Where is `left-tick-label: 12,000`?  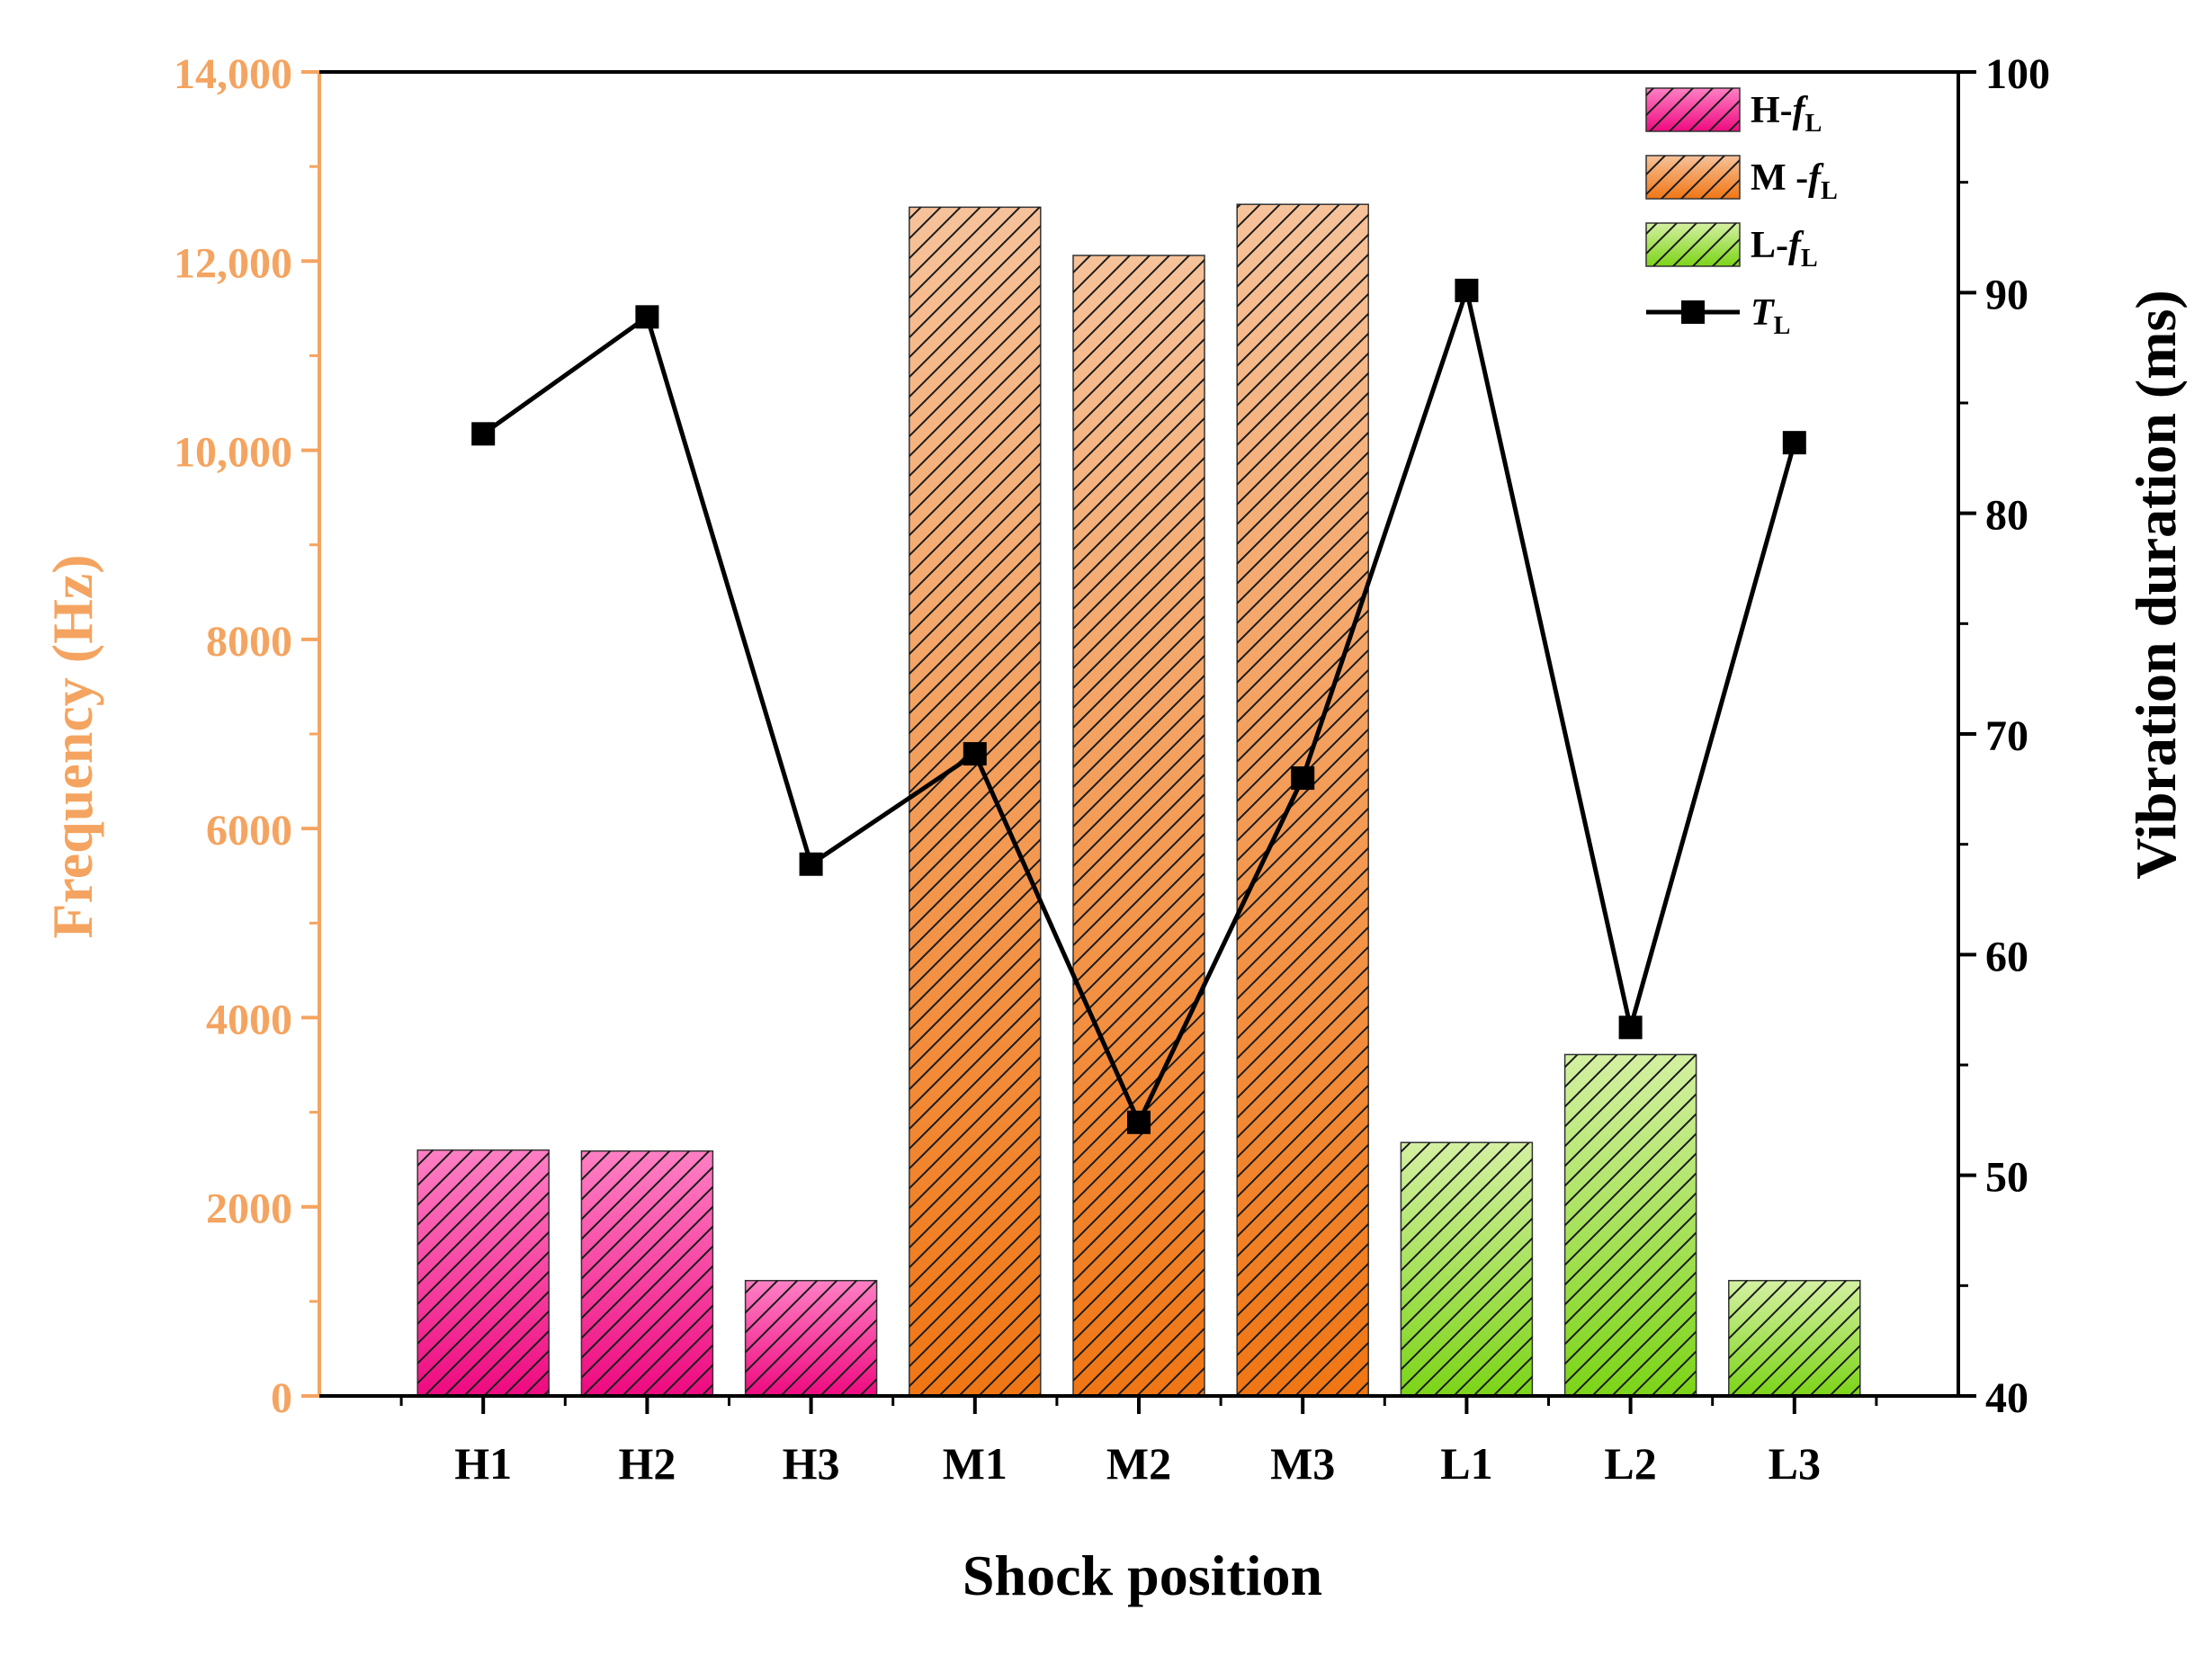
left-tick-label: 12,000 is located at coordinates (233, 263).